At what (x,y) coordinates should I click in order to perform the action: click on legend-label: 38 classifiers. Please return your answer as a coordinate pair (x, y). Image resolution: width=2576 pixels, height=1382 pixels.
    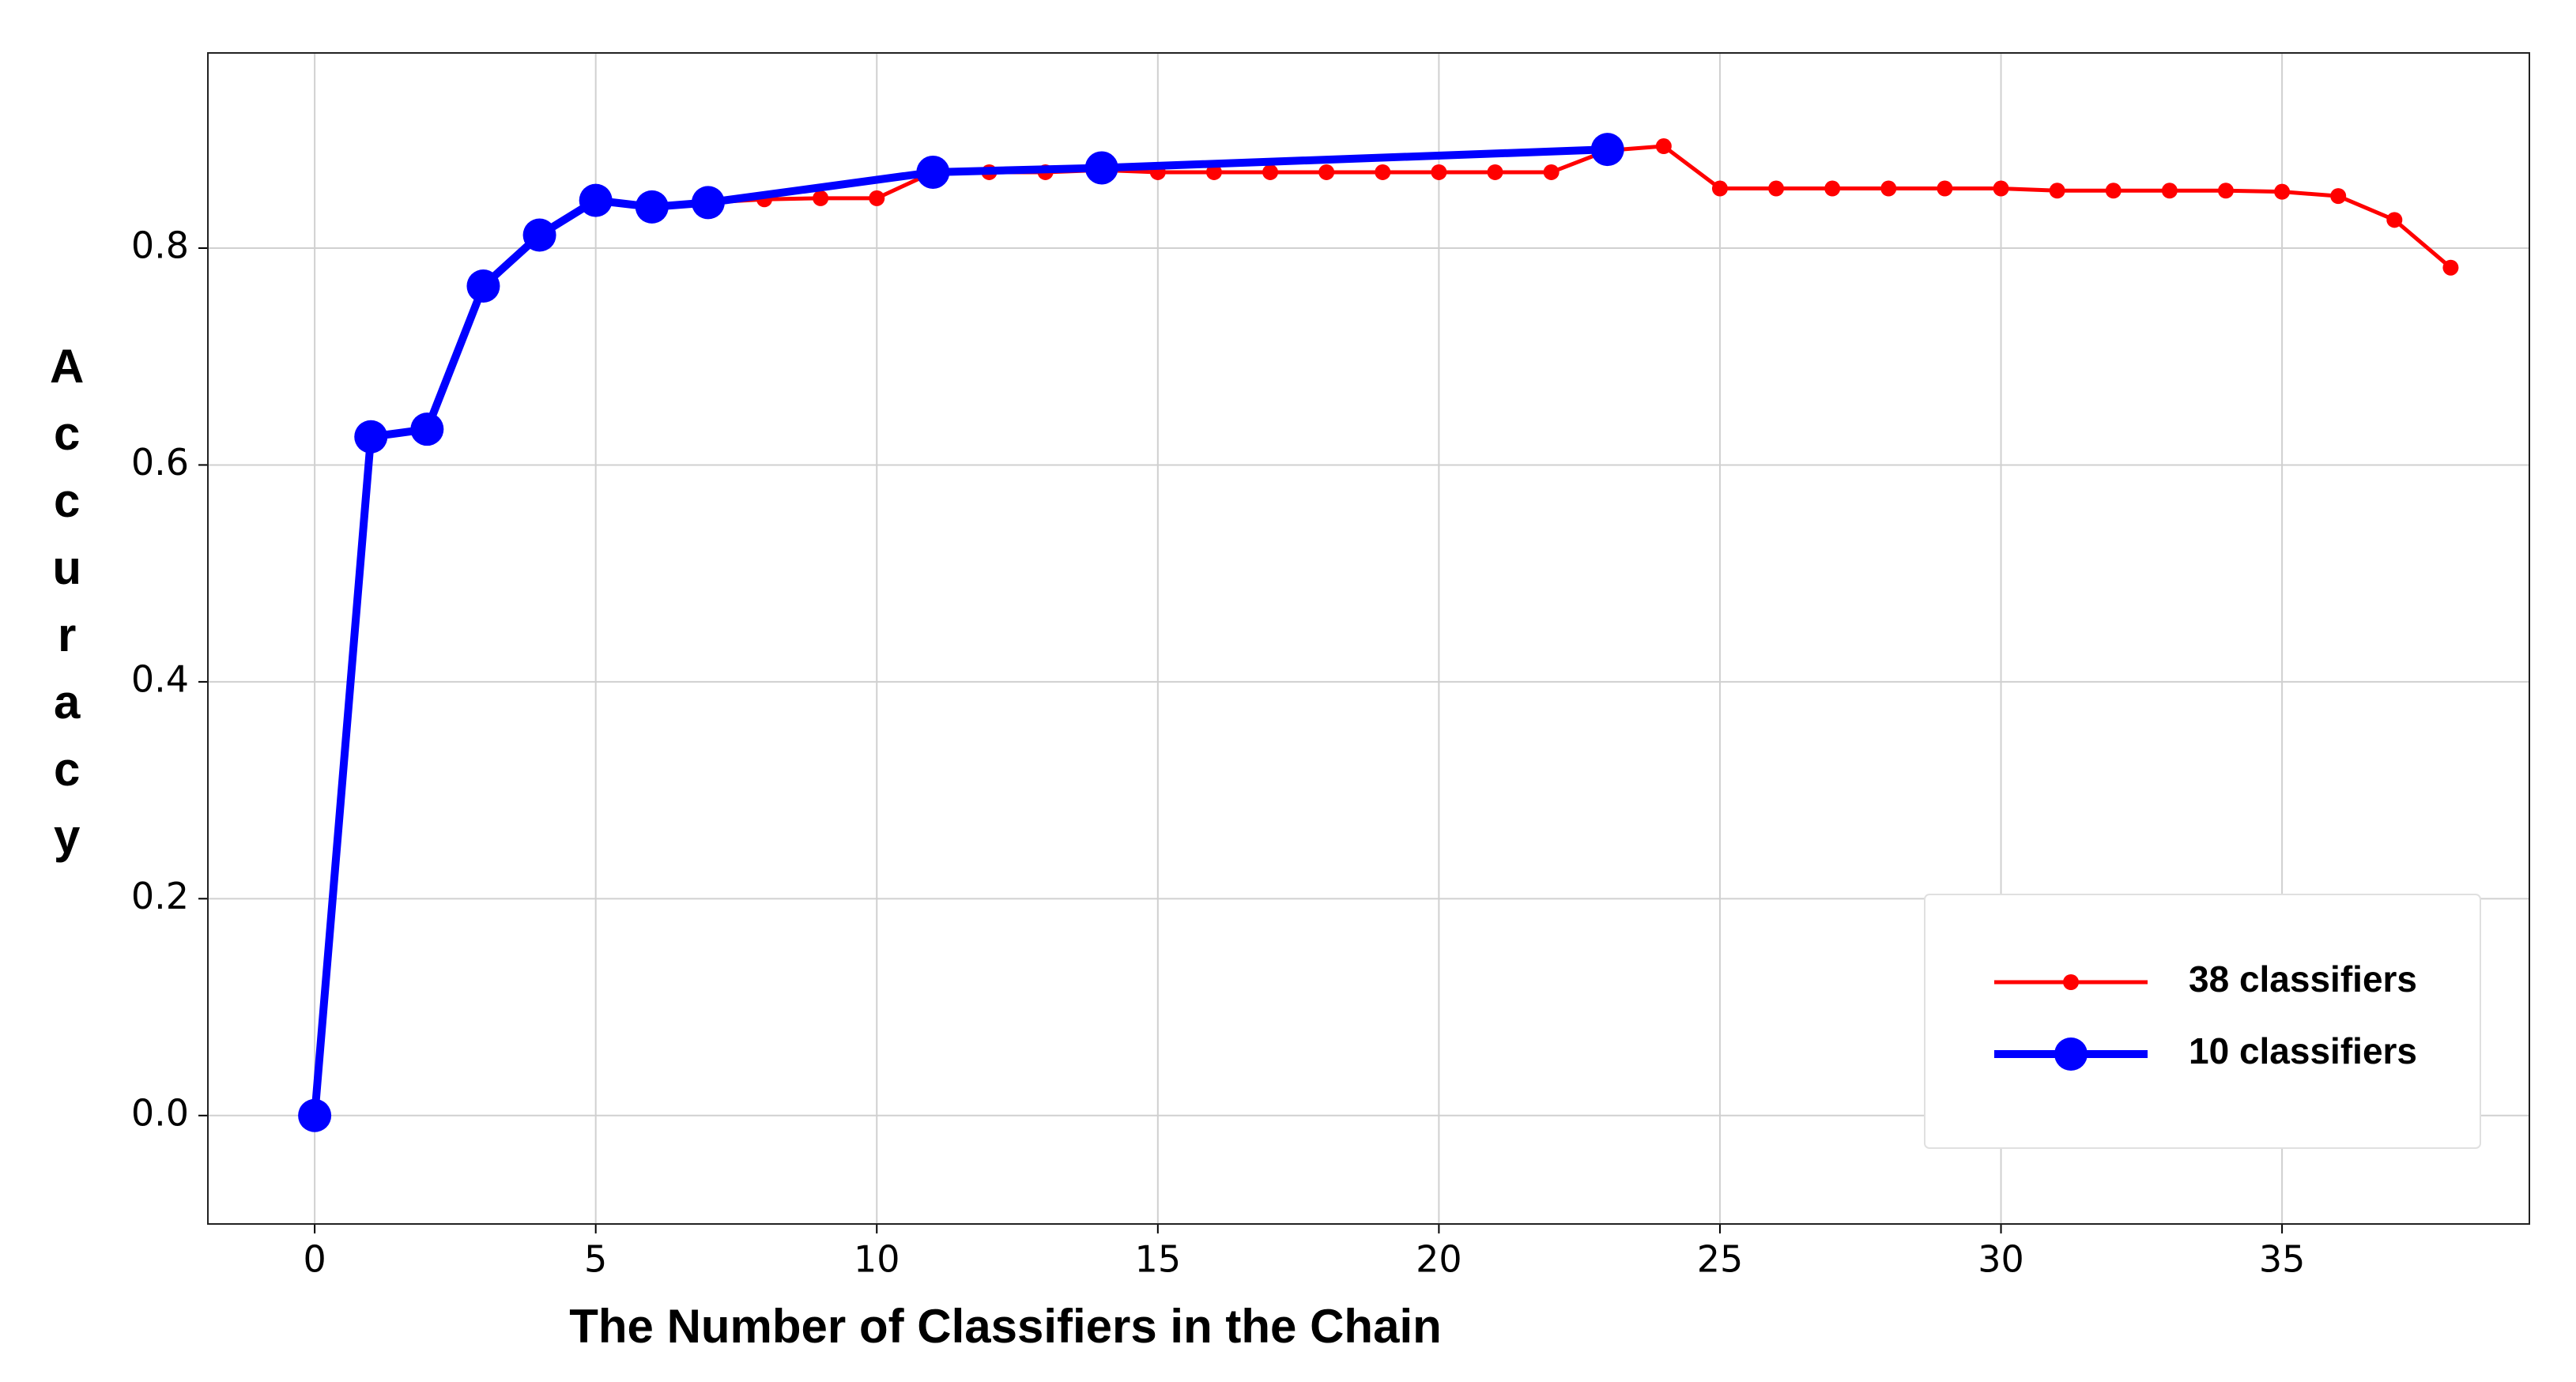
    Looking at the image, I should click on (2303, 979).